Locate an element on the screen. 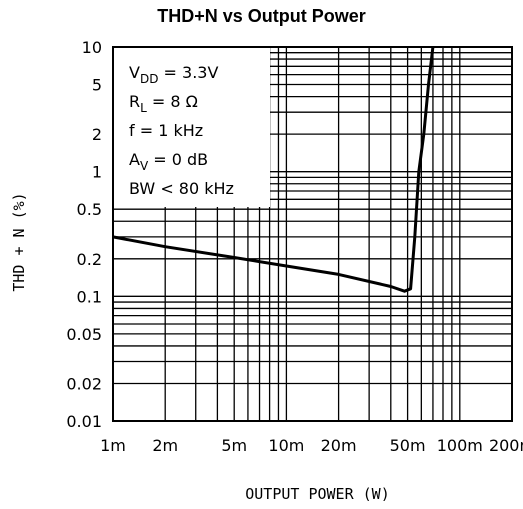 The height and width of the screenshot is (509, 523). chart-title: THD+N vs Output Power is located at coordinates (261, 16).